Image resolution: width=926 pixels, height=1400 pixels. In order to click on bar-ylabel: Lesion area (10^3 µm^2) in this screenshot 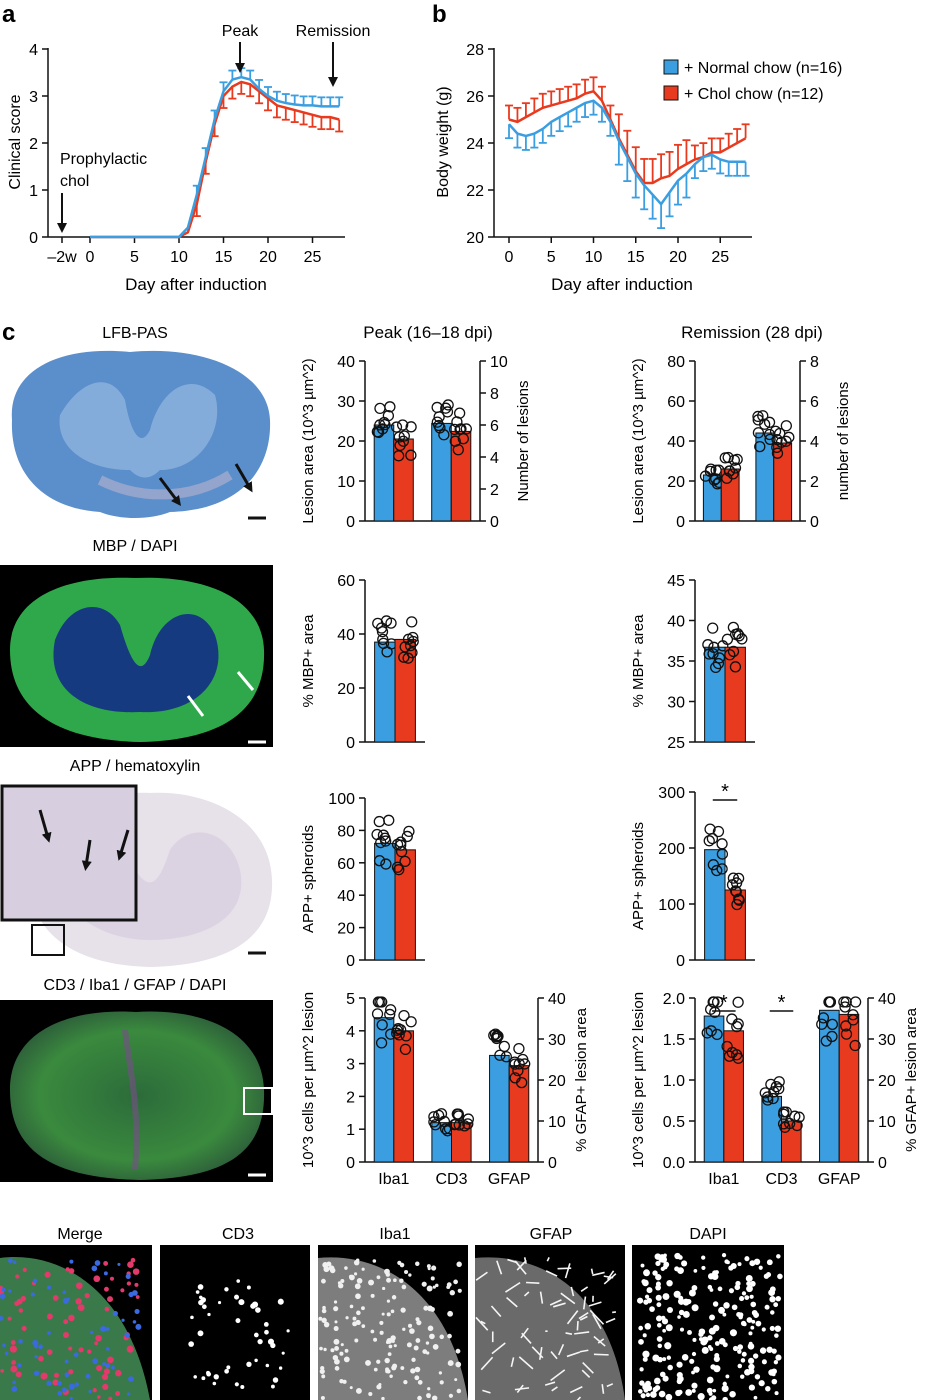, I will do `click(638, 440)`.